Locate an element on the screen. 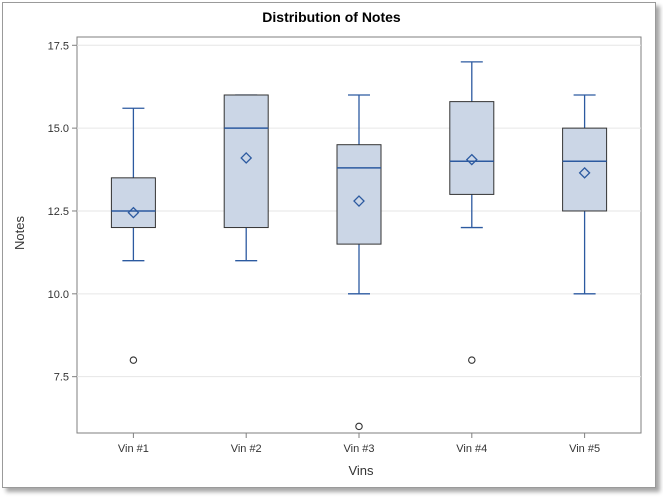 The width and height of the screenshot is (663, 498). x-tick-label: Vin #5 is located at coordinates (584, 449).